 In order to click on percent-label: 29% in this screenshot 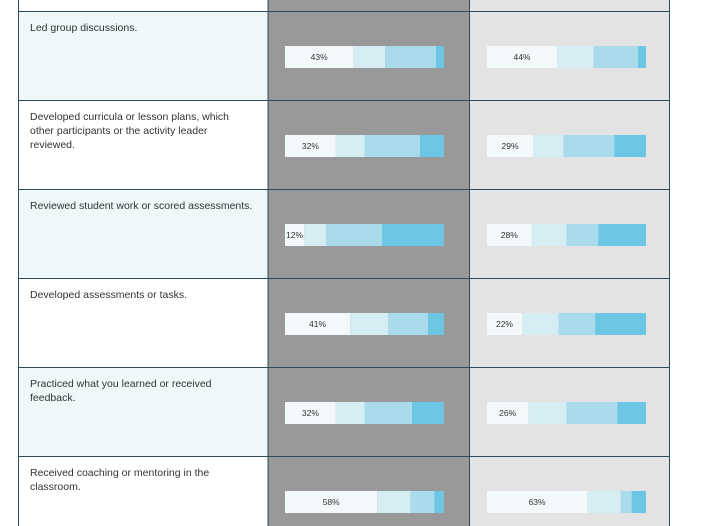, I will do `click(510, 146)`.